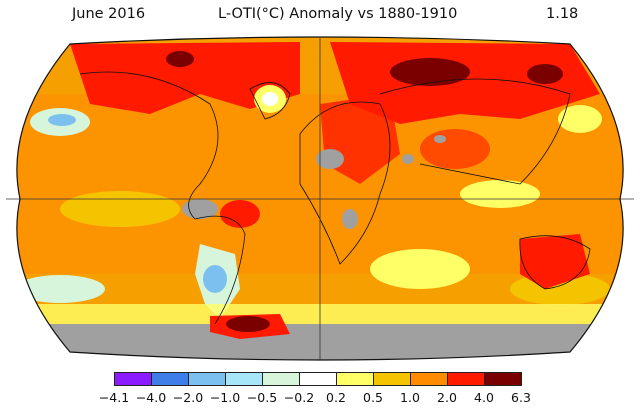 The height and width of the screenshot is (420, 640). What do you see at coordinates (262, 397) in the screenshot?
I see `legend-tick-label: −0.5` at bounding box center [262, 397].